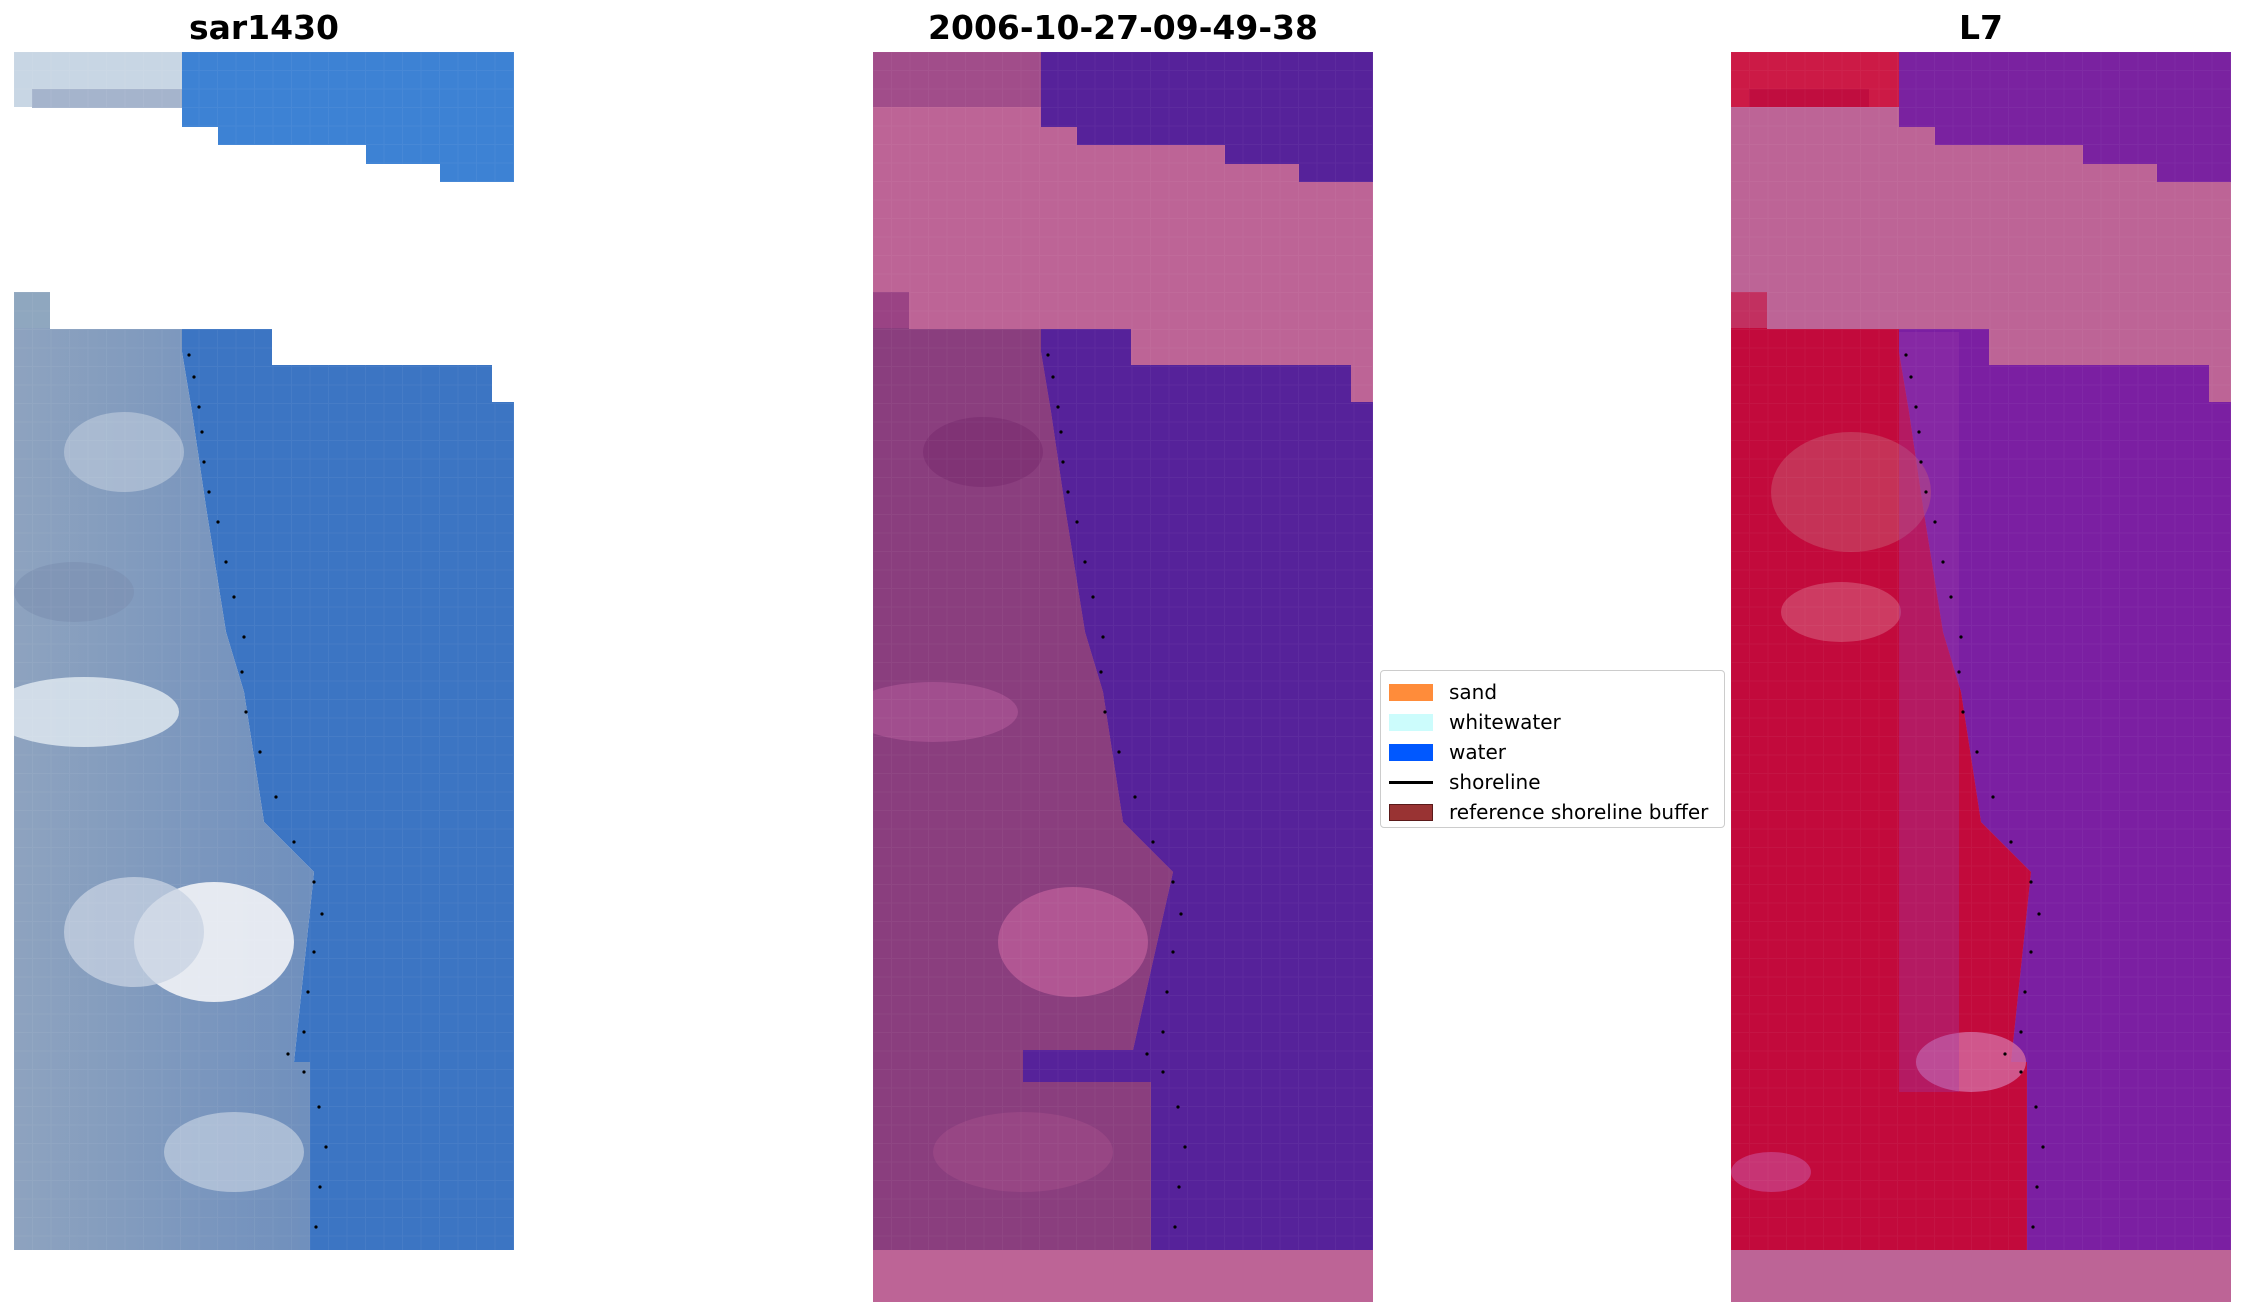 Image resolution: width=2242 pixels, height=1302 pixels. I want to click on legend-item-sand: sand, so click(1443, 692).